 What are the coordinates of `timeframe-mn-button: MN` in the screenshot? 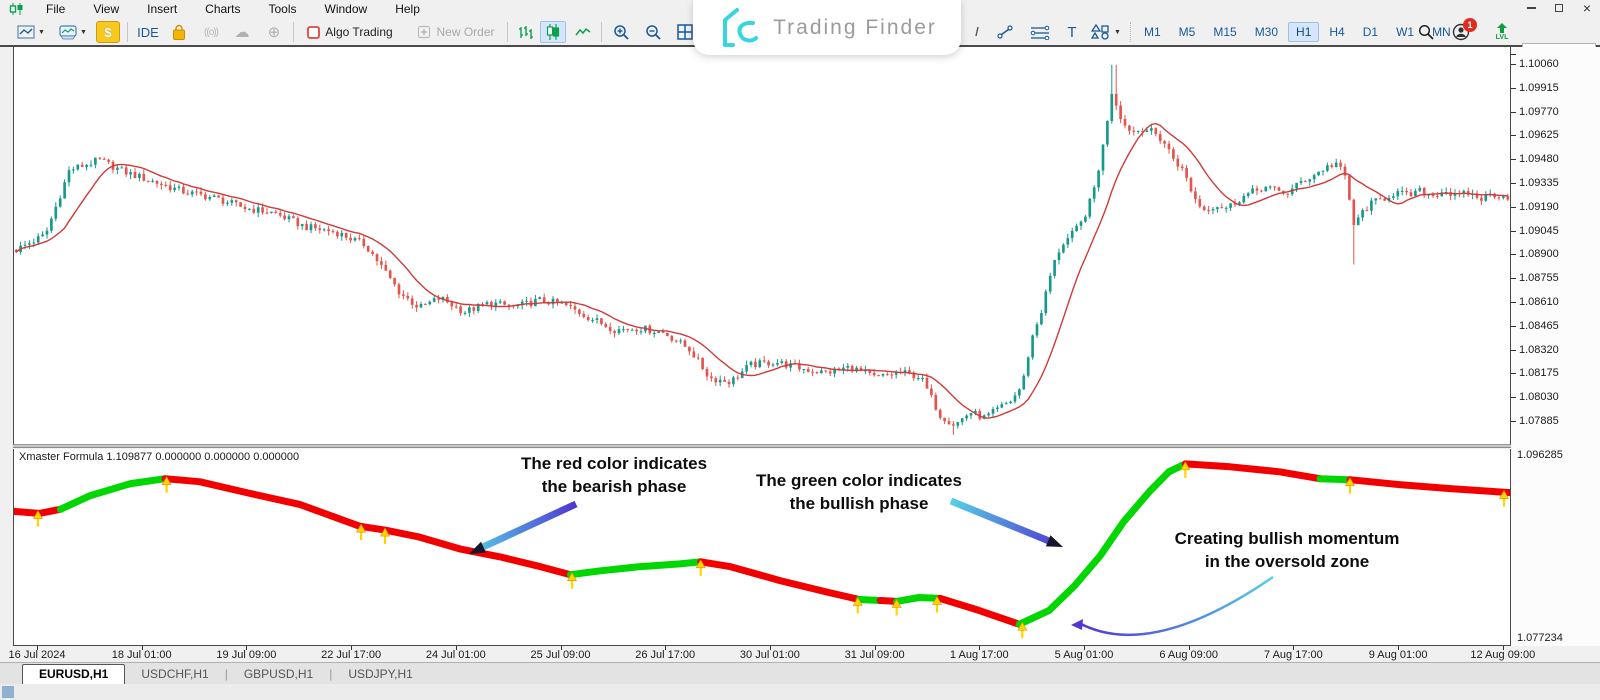 It's located at (1441, 32).